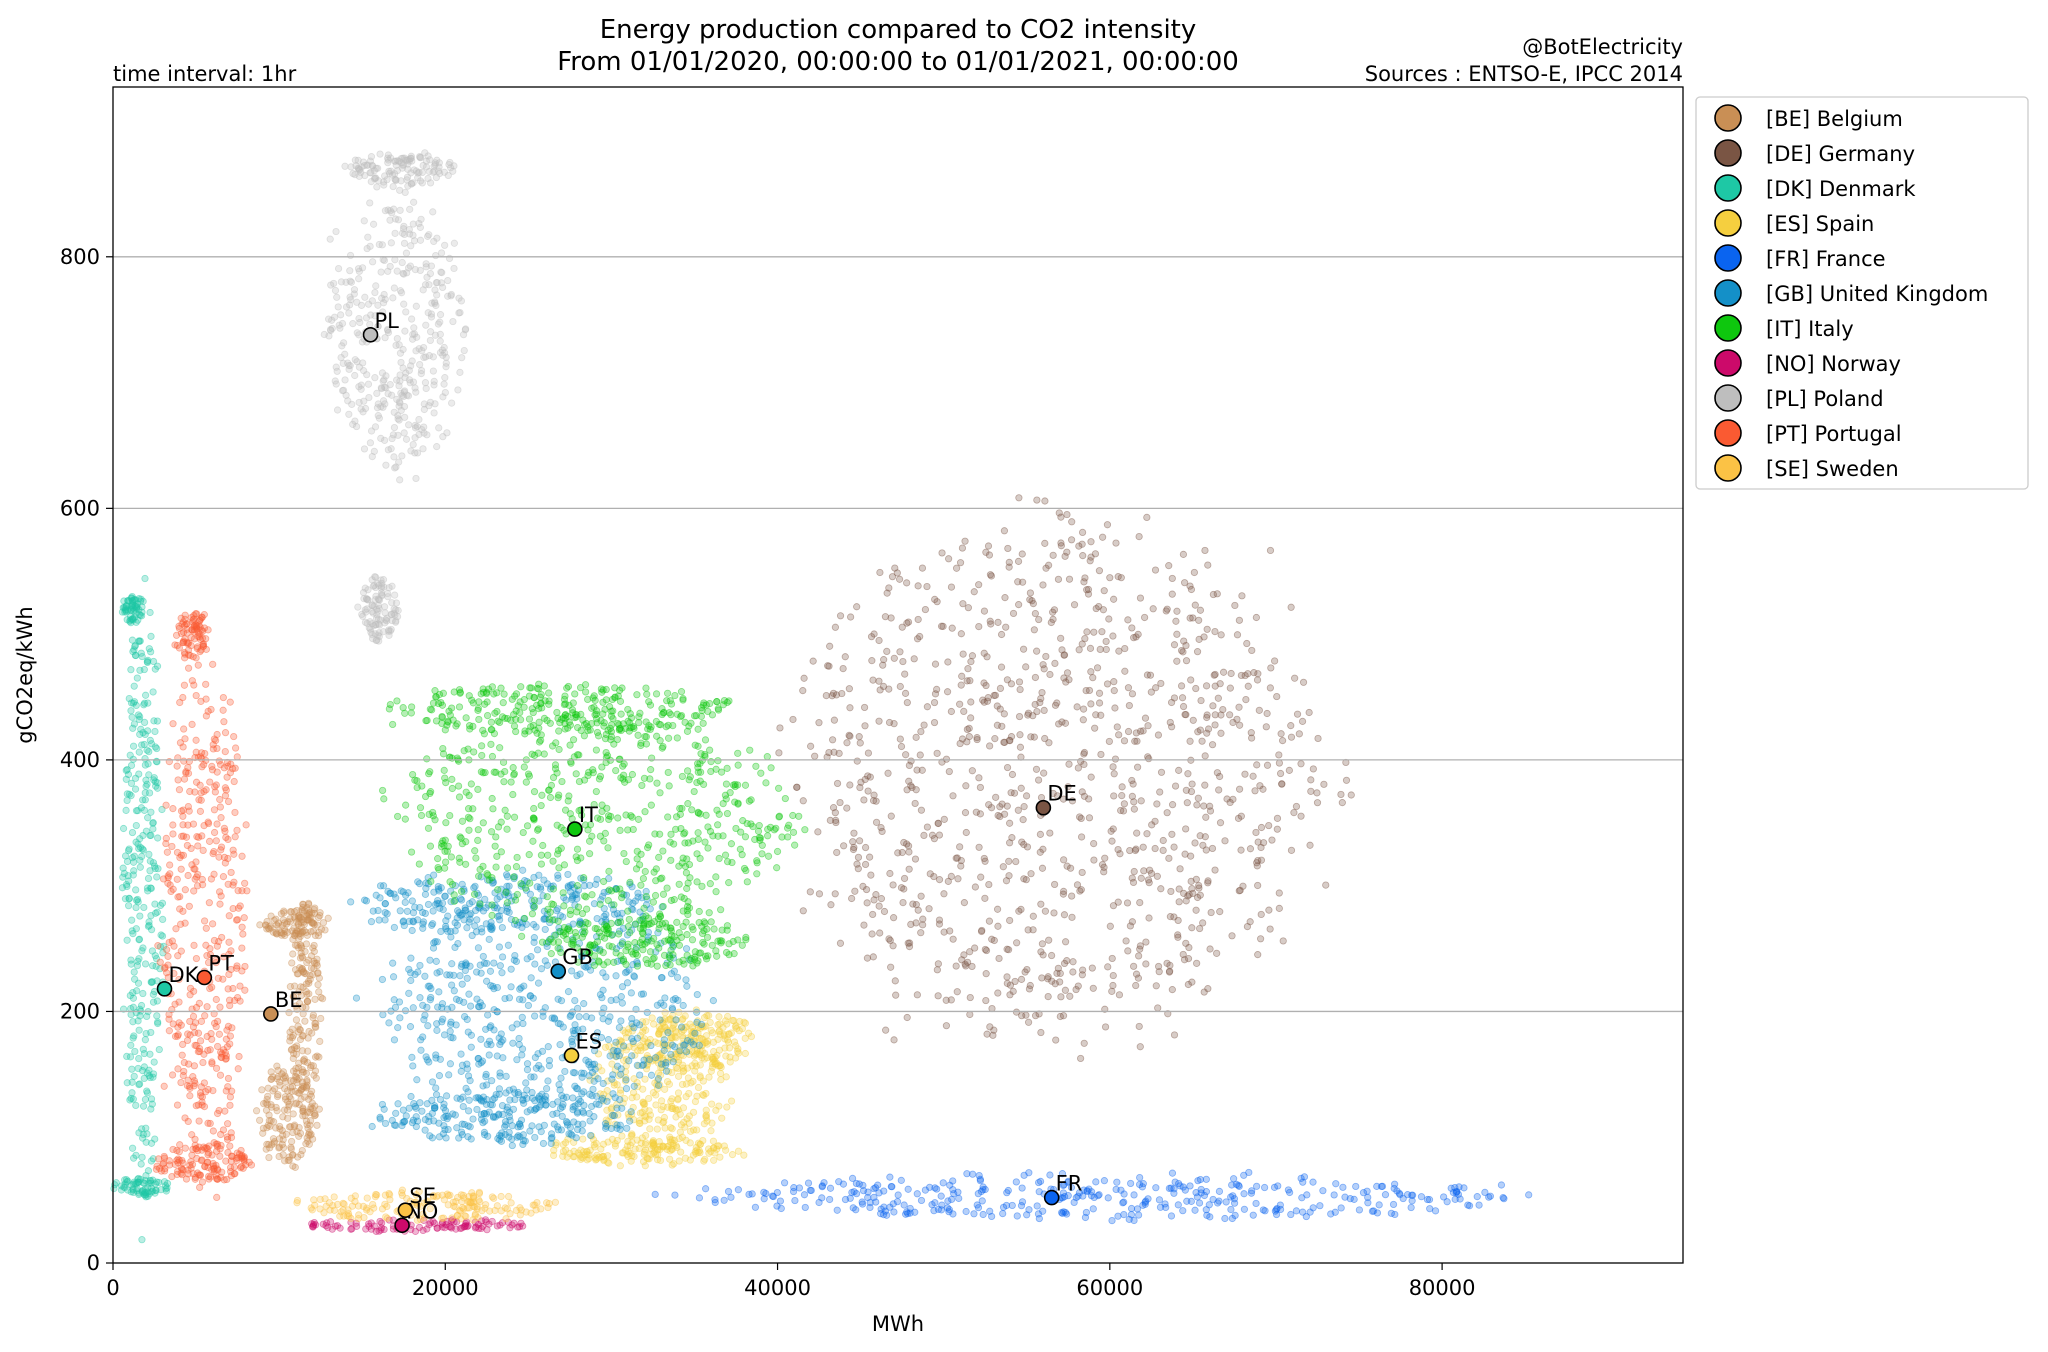 This screenshot has height=1352, width=2048. Describe the element at coordinates (588, 815) in the screenshot. I see `mean-label: IT` at that location.